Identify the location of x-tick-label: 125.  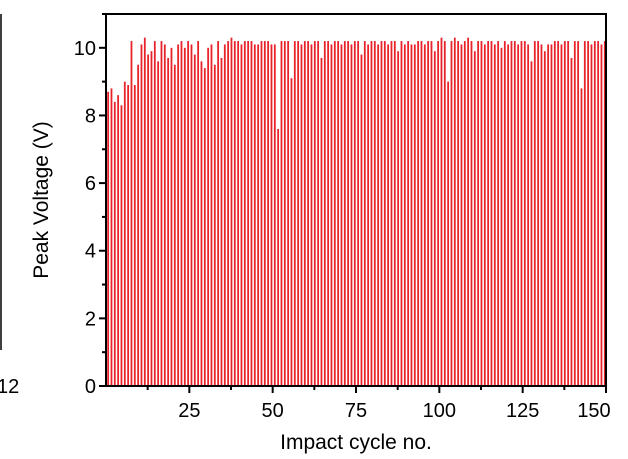
(522, 411).